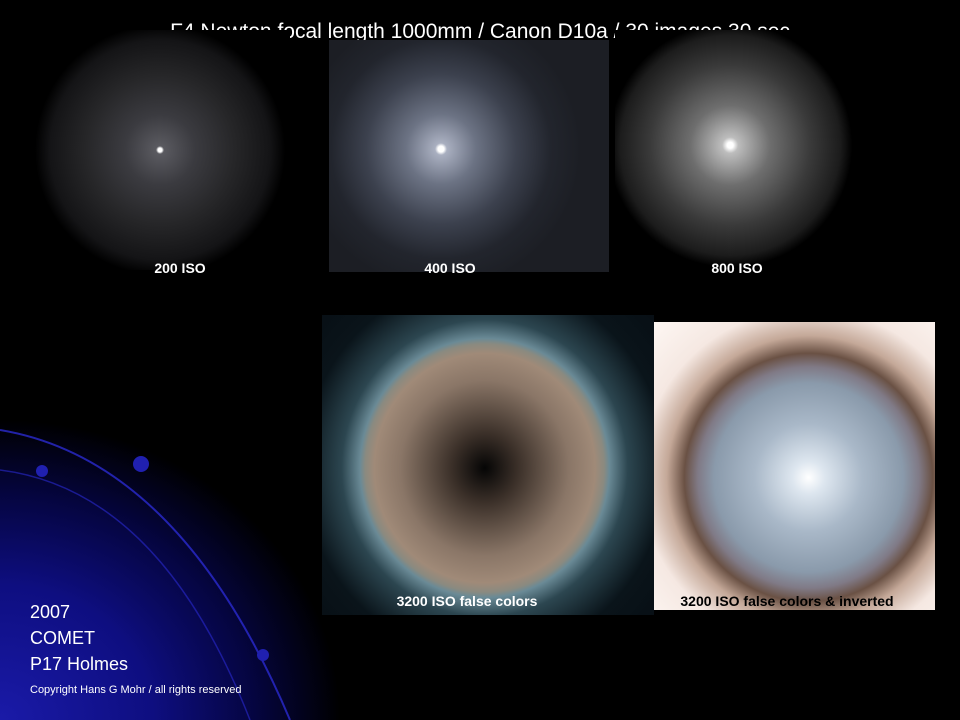 The height and width of the screenshot is (720, 960). What do you see at coordinates (735, 150) in the screenshot?
I see `photo-800-iso` at bounding box center [735, 150].